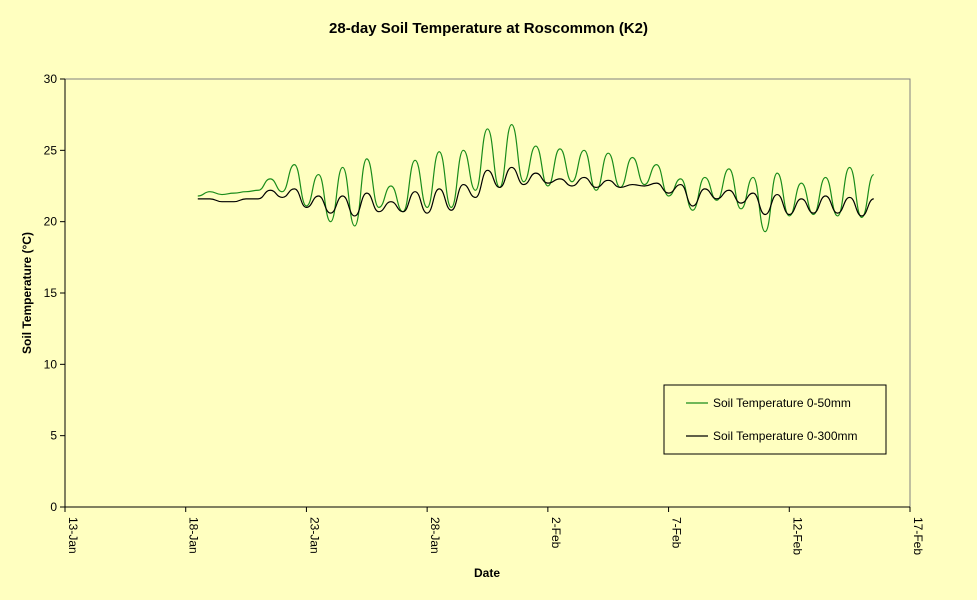  Describe the element at coordinates (797, 536) in the screenshot. I see `x-tick-label: 12-Feb` at that location.